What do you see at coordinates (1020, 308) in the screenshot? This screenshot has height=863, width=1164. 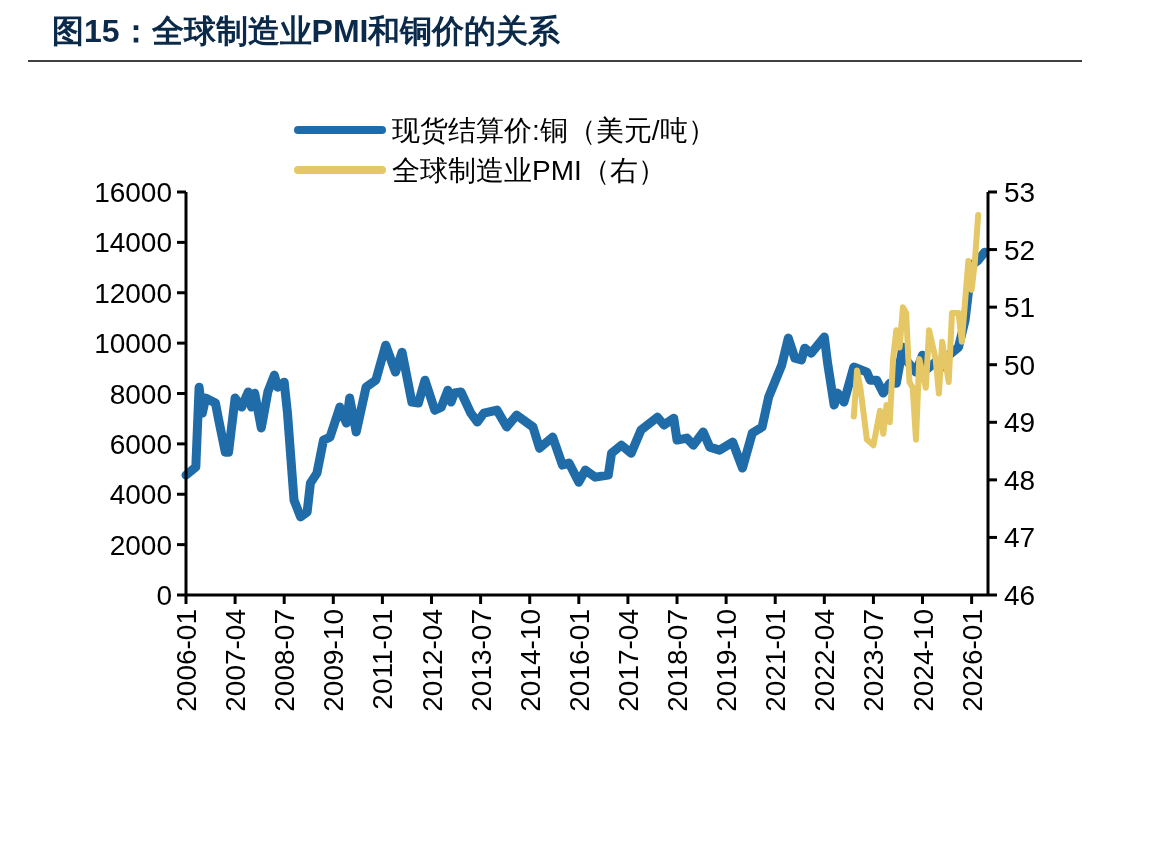 I see `y2-tick-label: 51` at bounding box center [1020, 308].